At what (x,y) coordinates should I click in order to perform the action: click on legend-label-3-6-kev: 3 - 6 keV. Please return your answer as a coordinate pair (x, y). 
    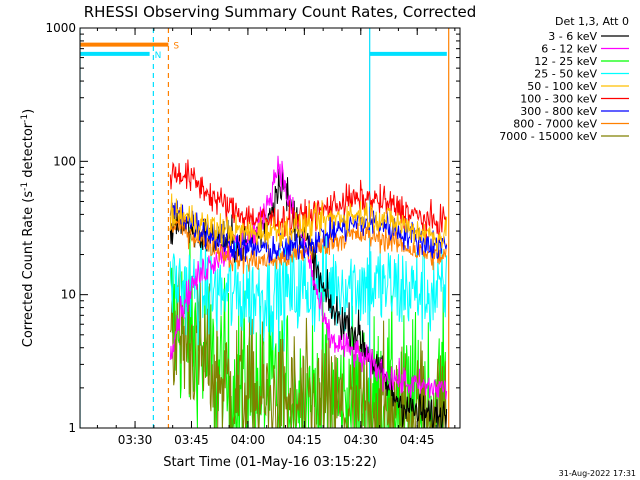
    Looking at the image, I should click on (572, 36).